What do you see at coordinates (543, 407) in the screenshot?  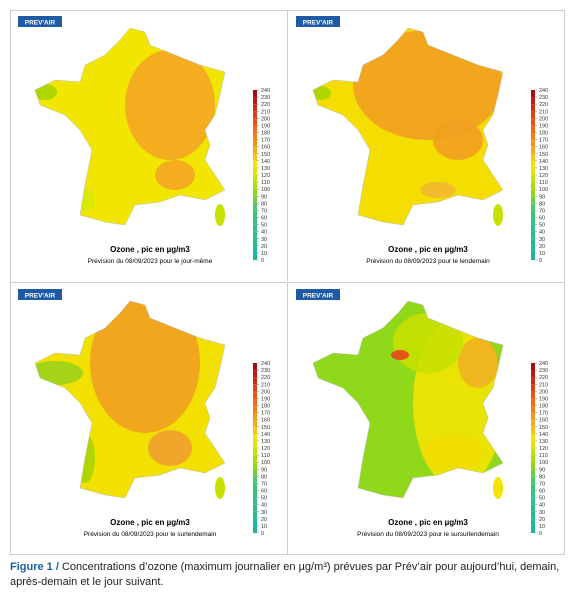 I see `colorbar-label: 180` at bounding box center [543, 407].